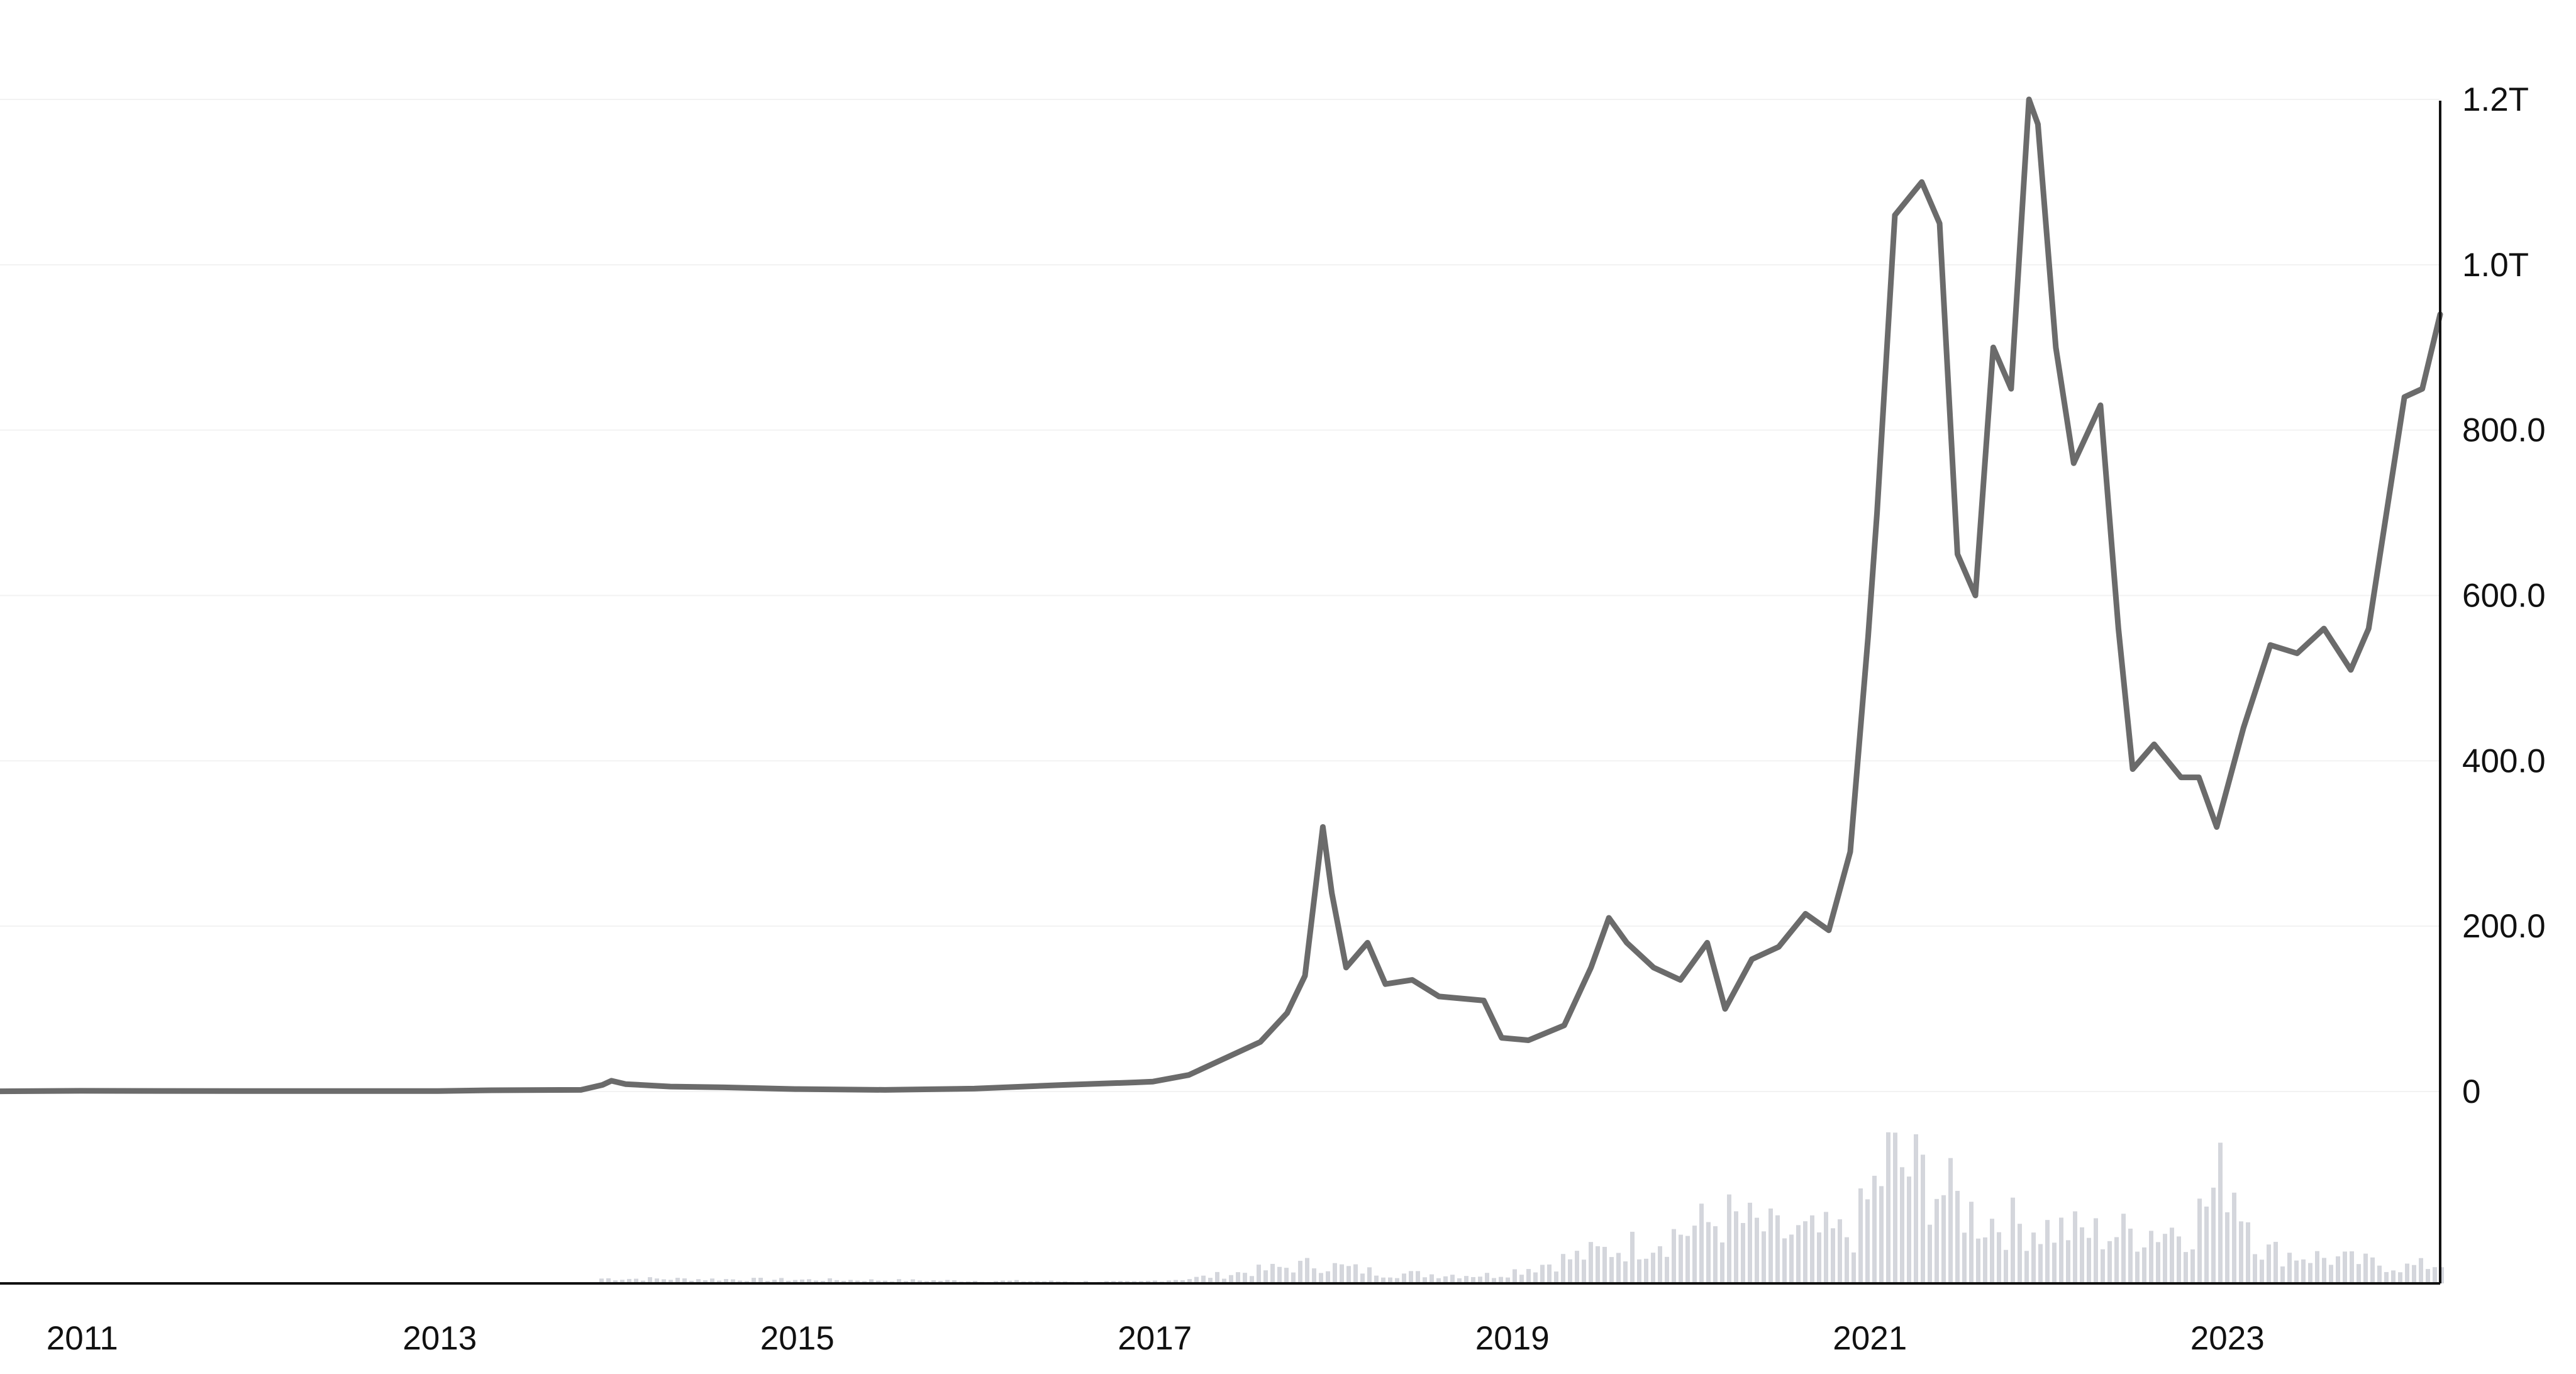  What do you see at coordinates (82, 1338) in the screenshot?
I see `x-tick-label: 2011` at bounding box center [82, 1338].